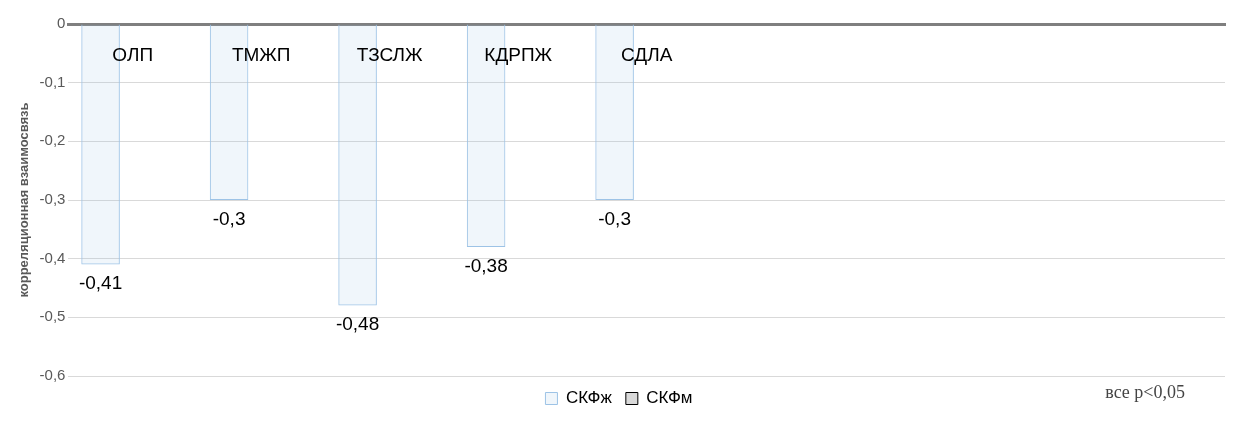  I want to click on text: -0,41, so click(100, 283).